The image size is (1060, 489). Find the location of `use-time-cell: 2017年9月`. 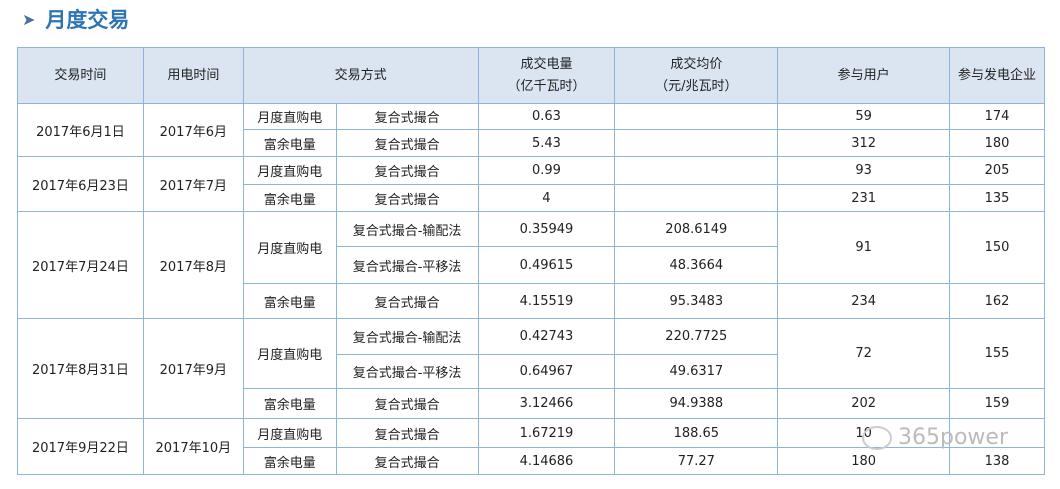

use-time-cell: 2017年9月 is located at coordinates (193, 368).